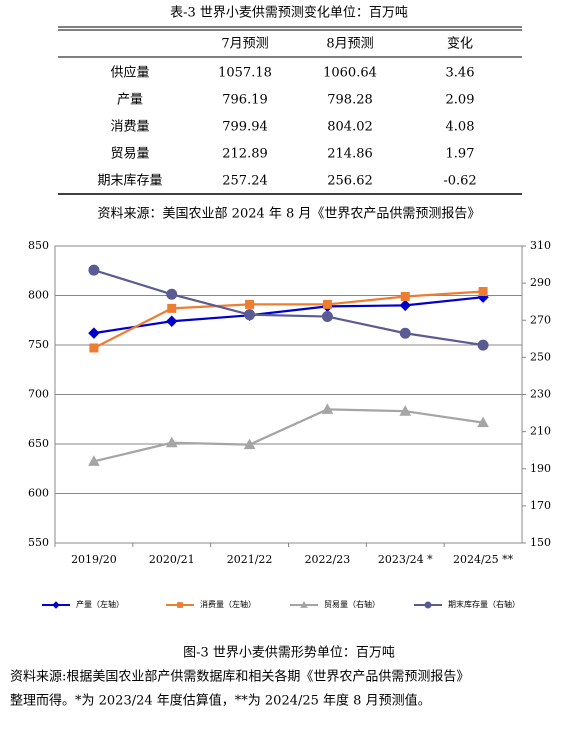  I want to click on legend-label: 期末库存量（右轴）, so click(484, 604).